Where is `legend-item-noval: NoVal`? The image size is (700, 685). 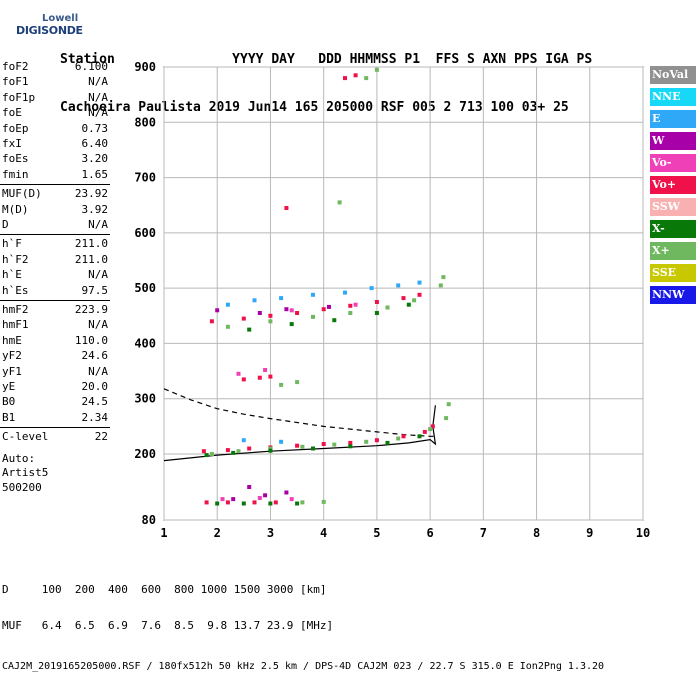 legend-item-noval: NoVal is located at coordinates (673, 75).